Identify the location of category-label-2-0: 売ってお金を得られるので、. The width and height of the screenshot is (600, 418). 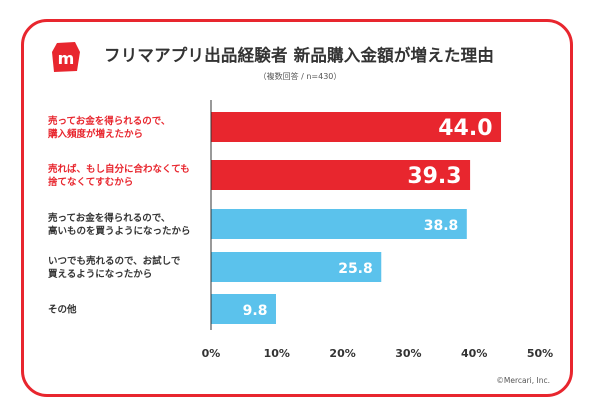
(109, 218).